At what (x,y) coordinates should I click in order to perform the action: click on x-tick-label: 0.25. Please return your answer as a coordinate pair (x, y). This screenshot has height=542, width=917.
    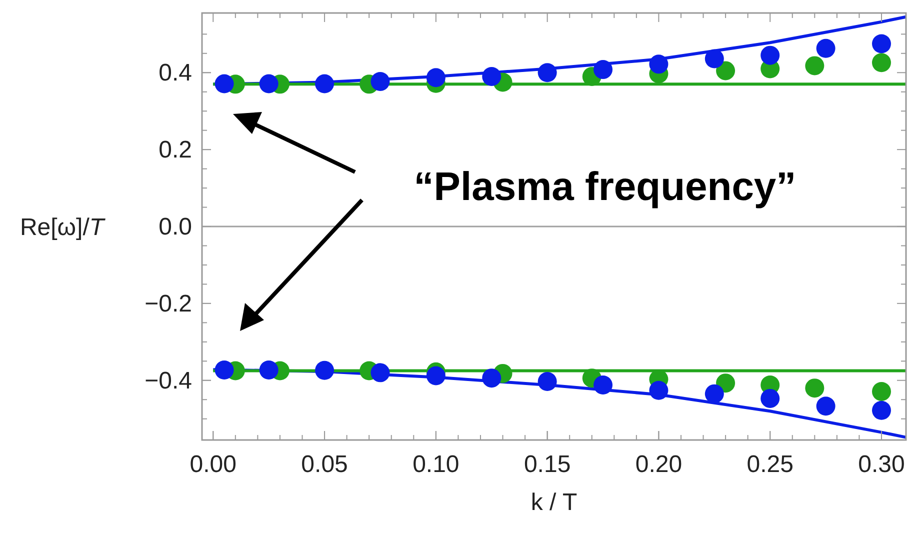
    Looking at the image, I should click on (770, 464).